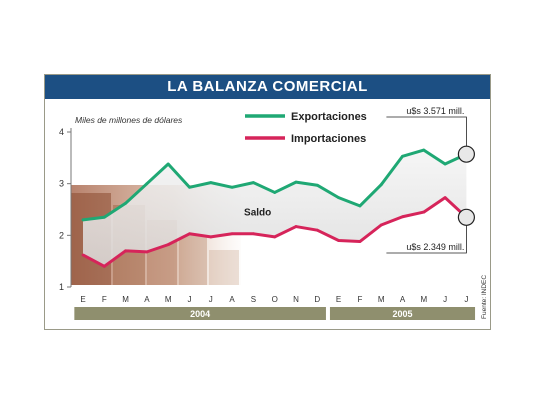 This screenshot has width=540, height=405. Describe the element at coordinates (61, 287) in the screenshot. I see `y-tick-label: 1` at that location.